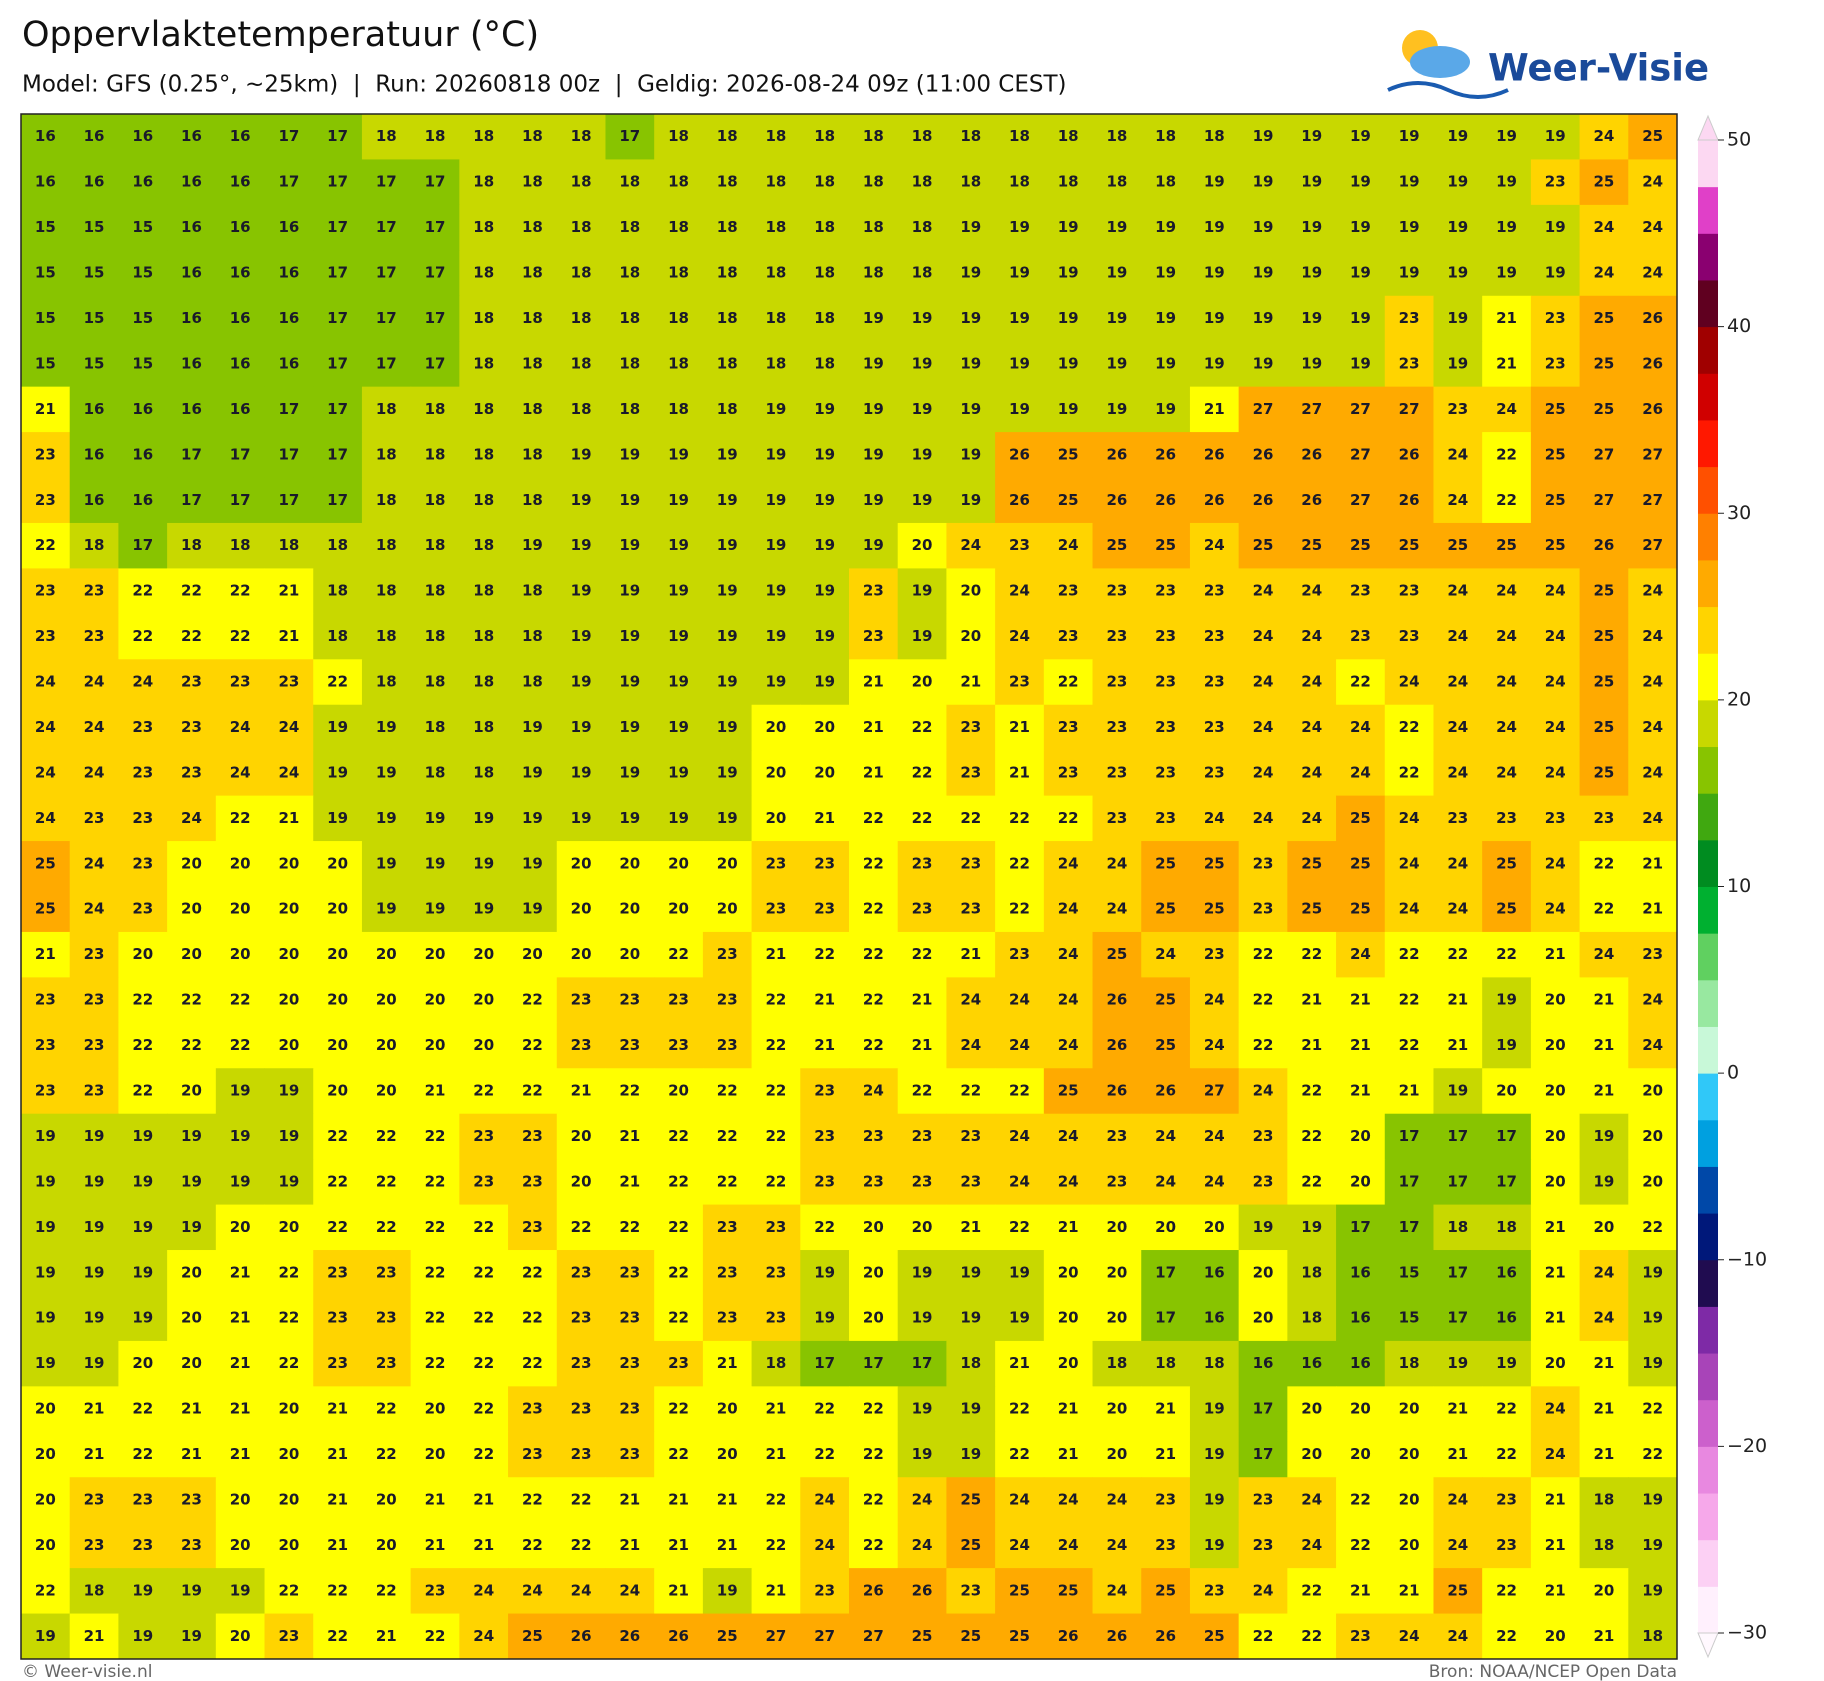  Describe the element at coordinates (1165, 500) in the screenshot. I see `temp-label: 26` at that location.